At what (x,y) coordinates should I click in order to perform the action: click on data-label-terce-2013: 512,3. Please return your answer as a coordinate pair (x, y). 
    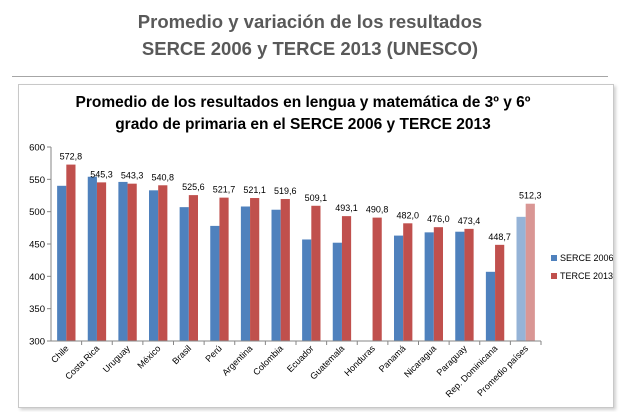
    Looking at the image, I should click on (530, 196).